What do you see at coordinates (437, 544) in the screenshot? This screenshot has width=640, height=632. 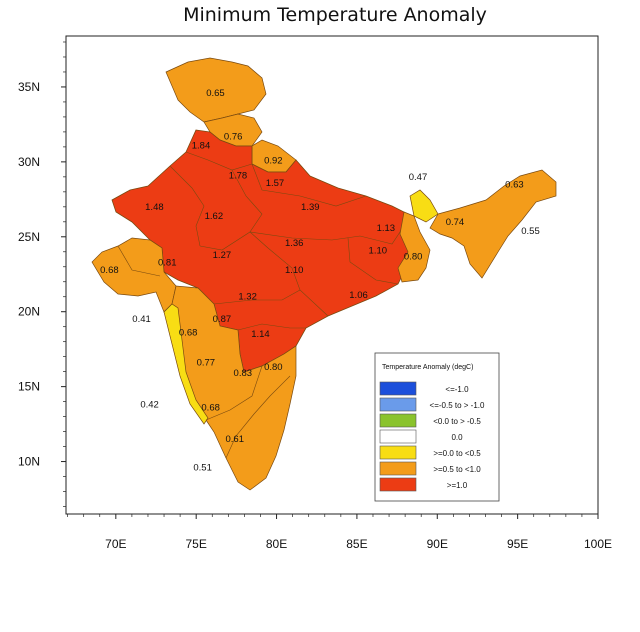 I see `x-tick-label: 90E` at bounding box center [437, 544].